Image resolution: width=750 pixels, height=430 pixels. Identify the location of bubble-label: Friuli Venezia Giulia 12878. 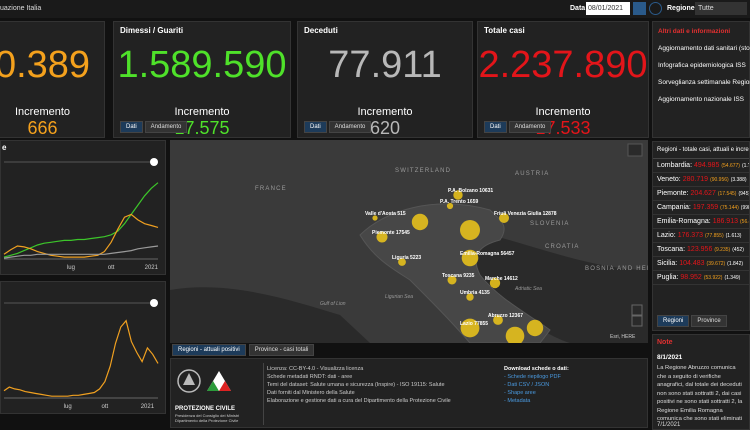
(525, 214).